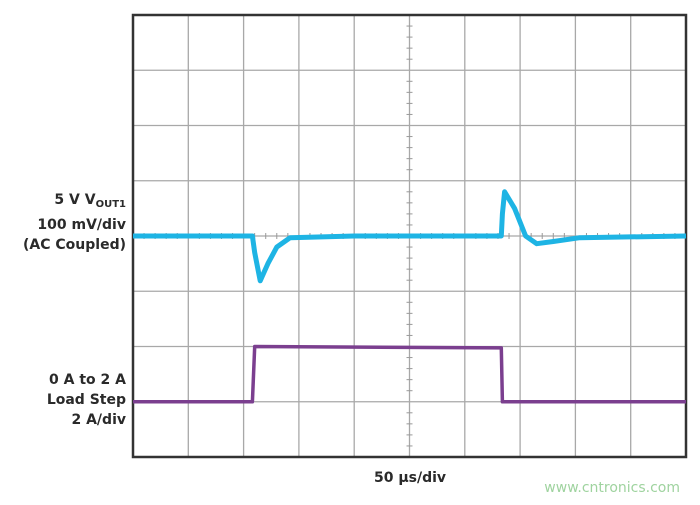 The height and width of the screenshot is (505, 700). Describe the element at coordinates (409, 374) in the screenshot. I see `load-current-trace` at that location.